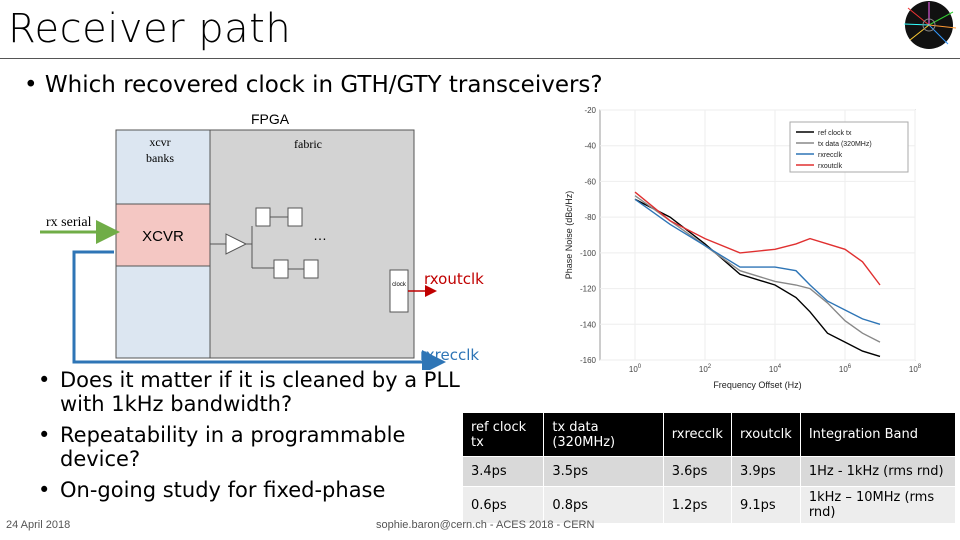 The image size is (960, 540). I want to click on table-cell: 1kHz – 10MHz (rms rnd), so click(878, 505).